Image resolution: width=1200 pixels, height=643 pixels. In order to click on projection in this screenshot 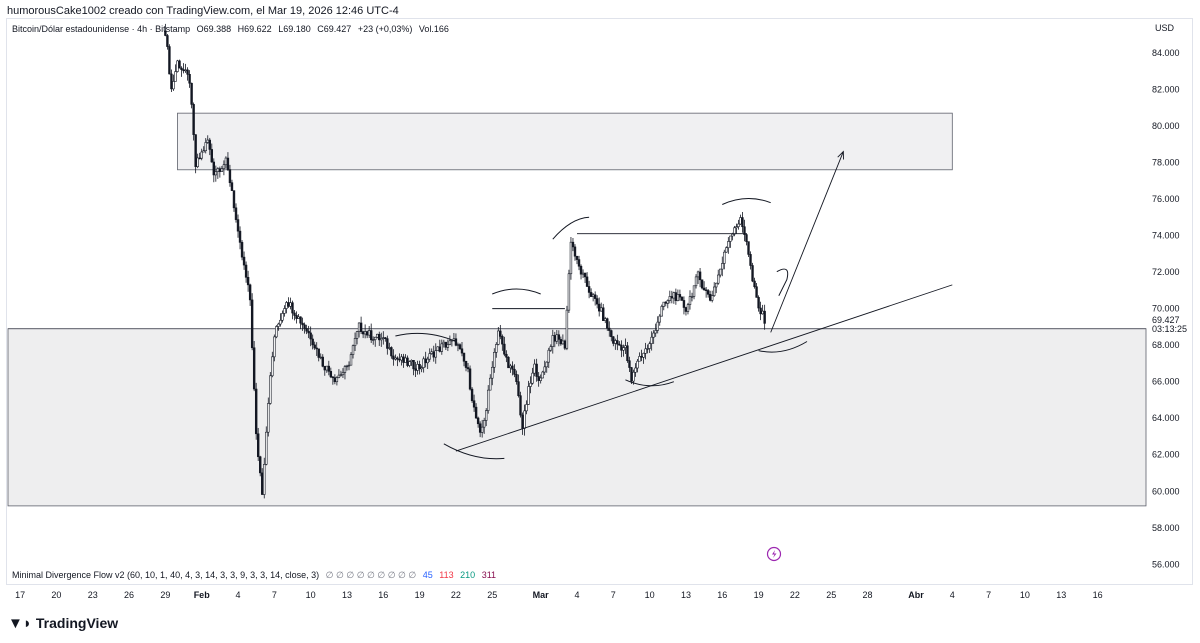, I will do `click(807, 242)`.